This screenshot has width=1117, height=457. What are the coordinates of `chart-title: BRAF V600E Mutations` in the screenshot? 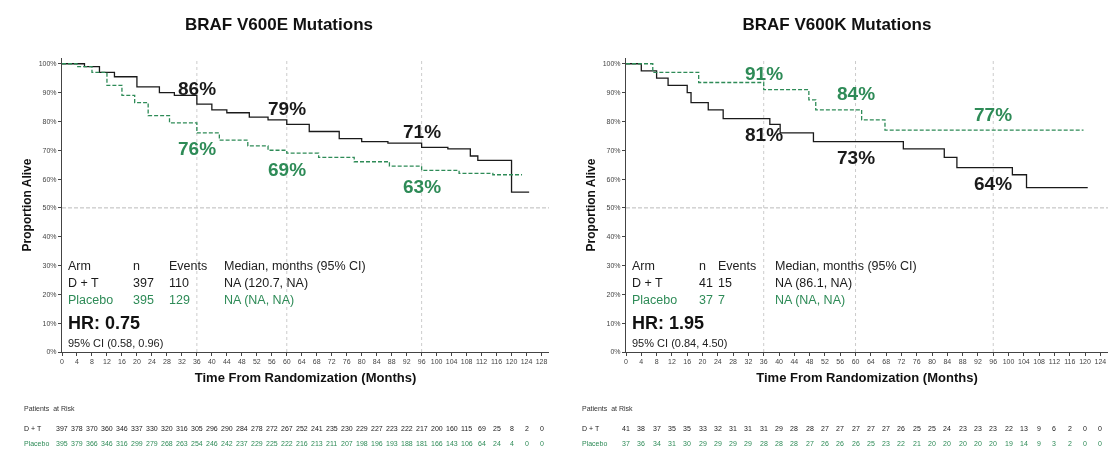 It's located at (279, 25).